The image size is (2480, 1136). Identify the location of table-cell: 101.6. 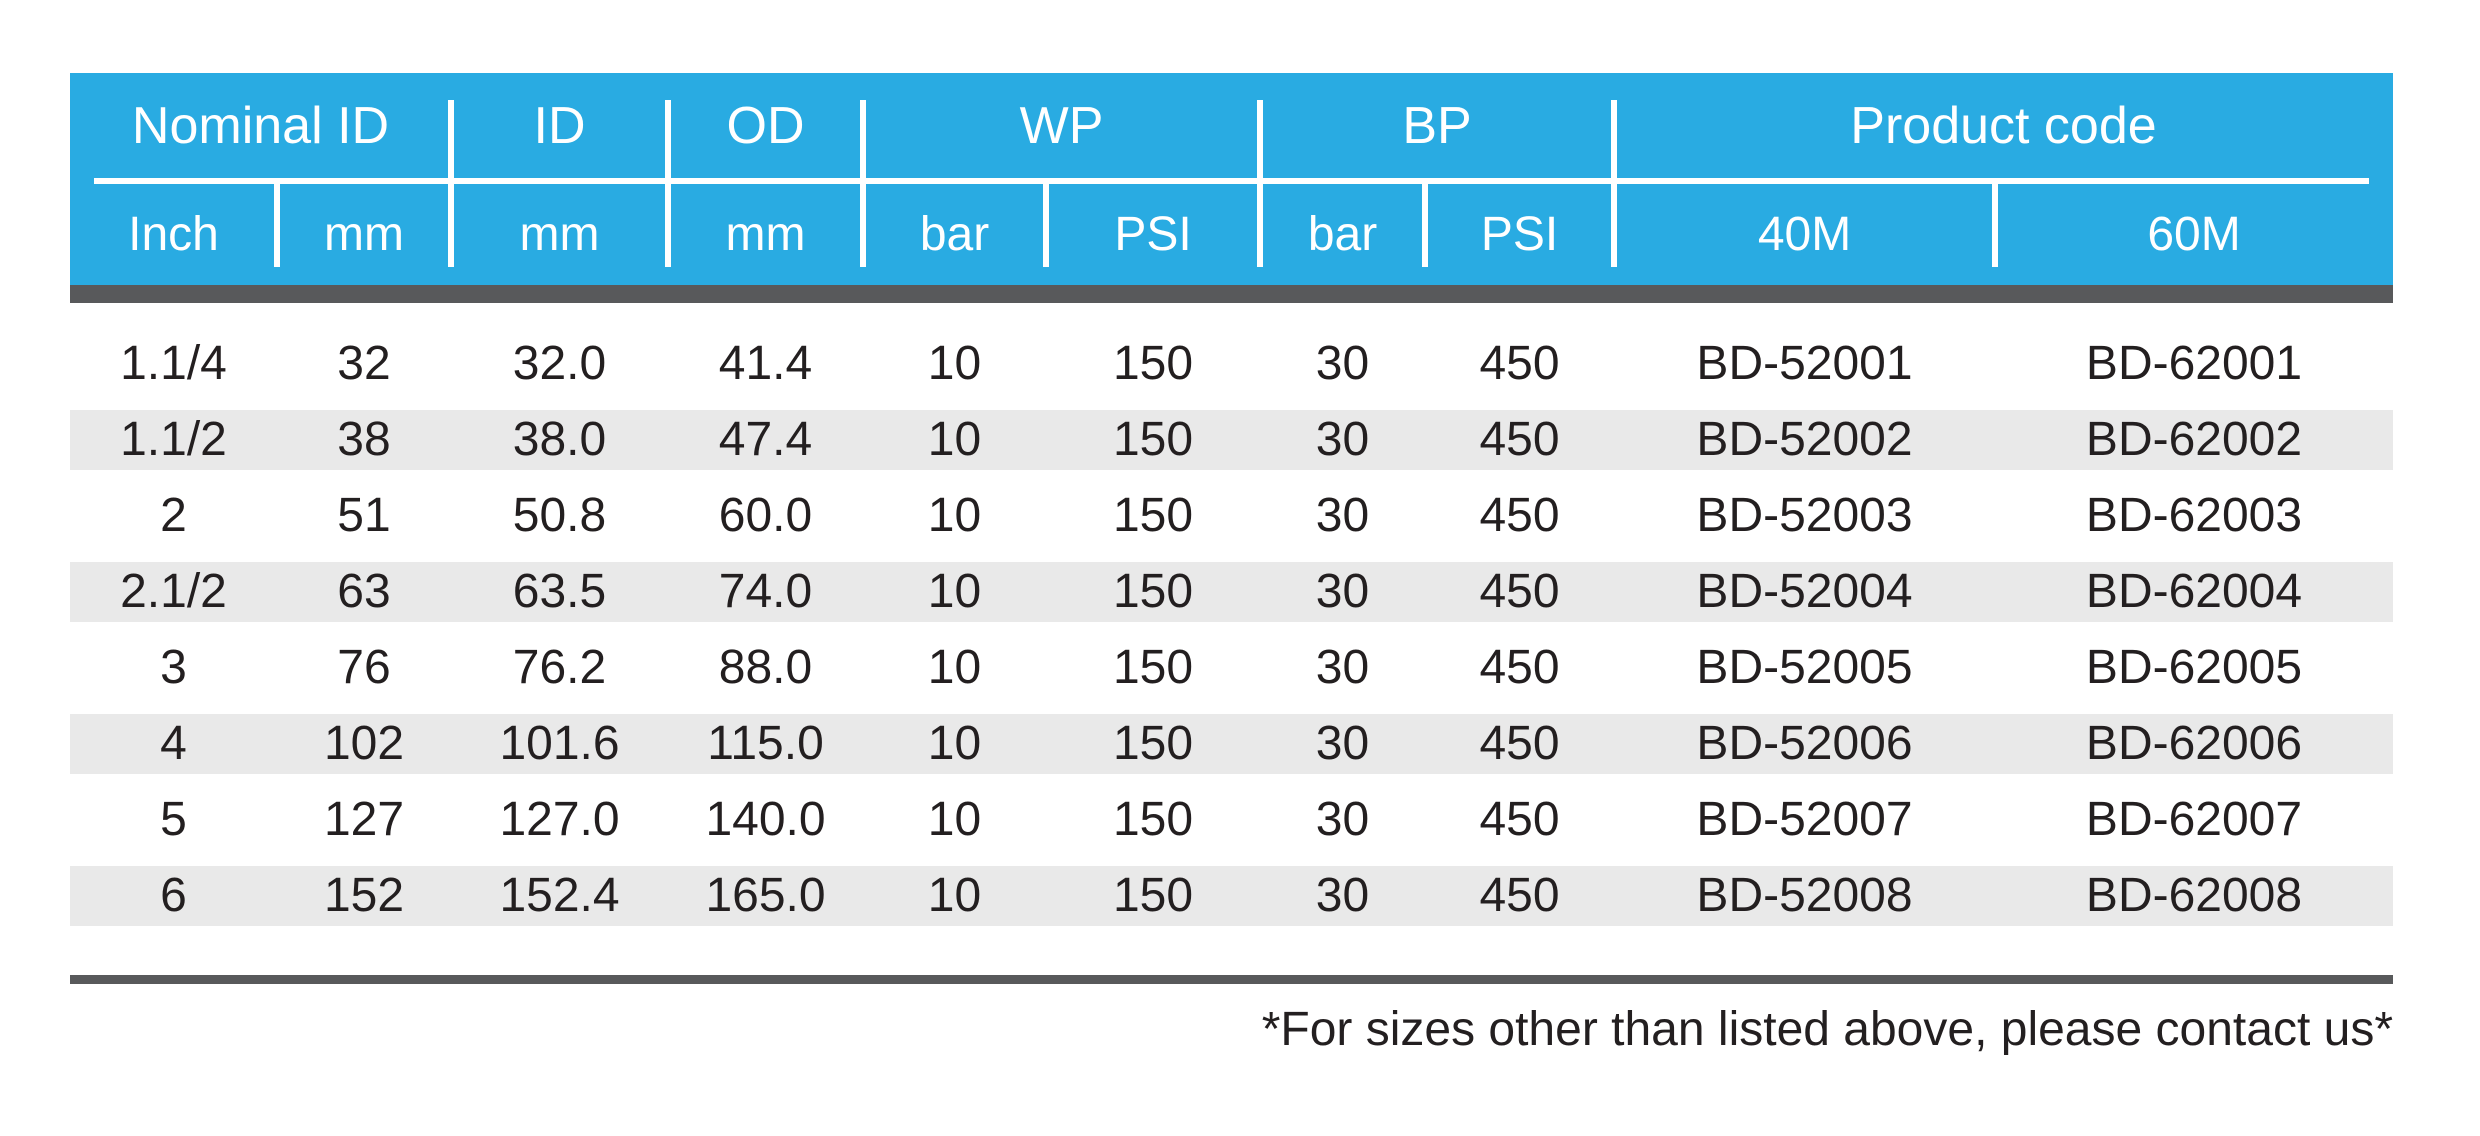
(559, 743).